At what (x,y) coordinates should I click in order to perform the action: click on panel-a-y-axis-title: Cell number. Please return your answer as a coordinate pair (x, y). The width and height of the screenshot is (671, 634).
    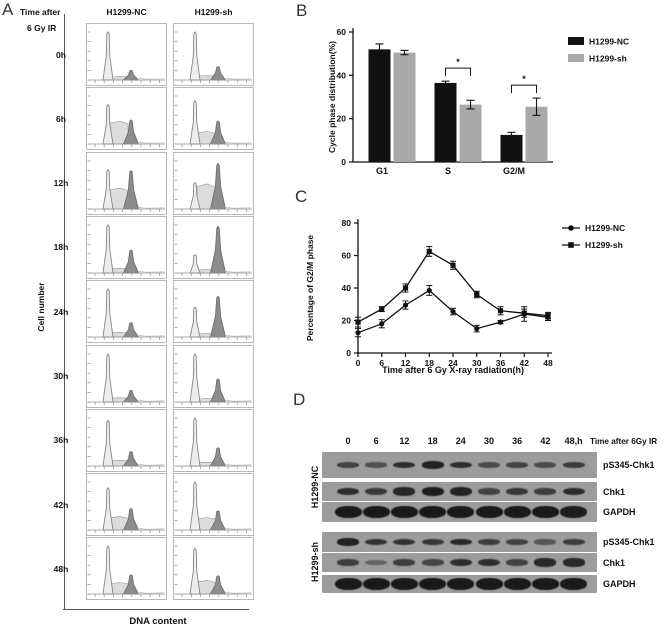
    Looking at the image, I should click on (41, 307).